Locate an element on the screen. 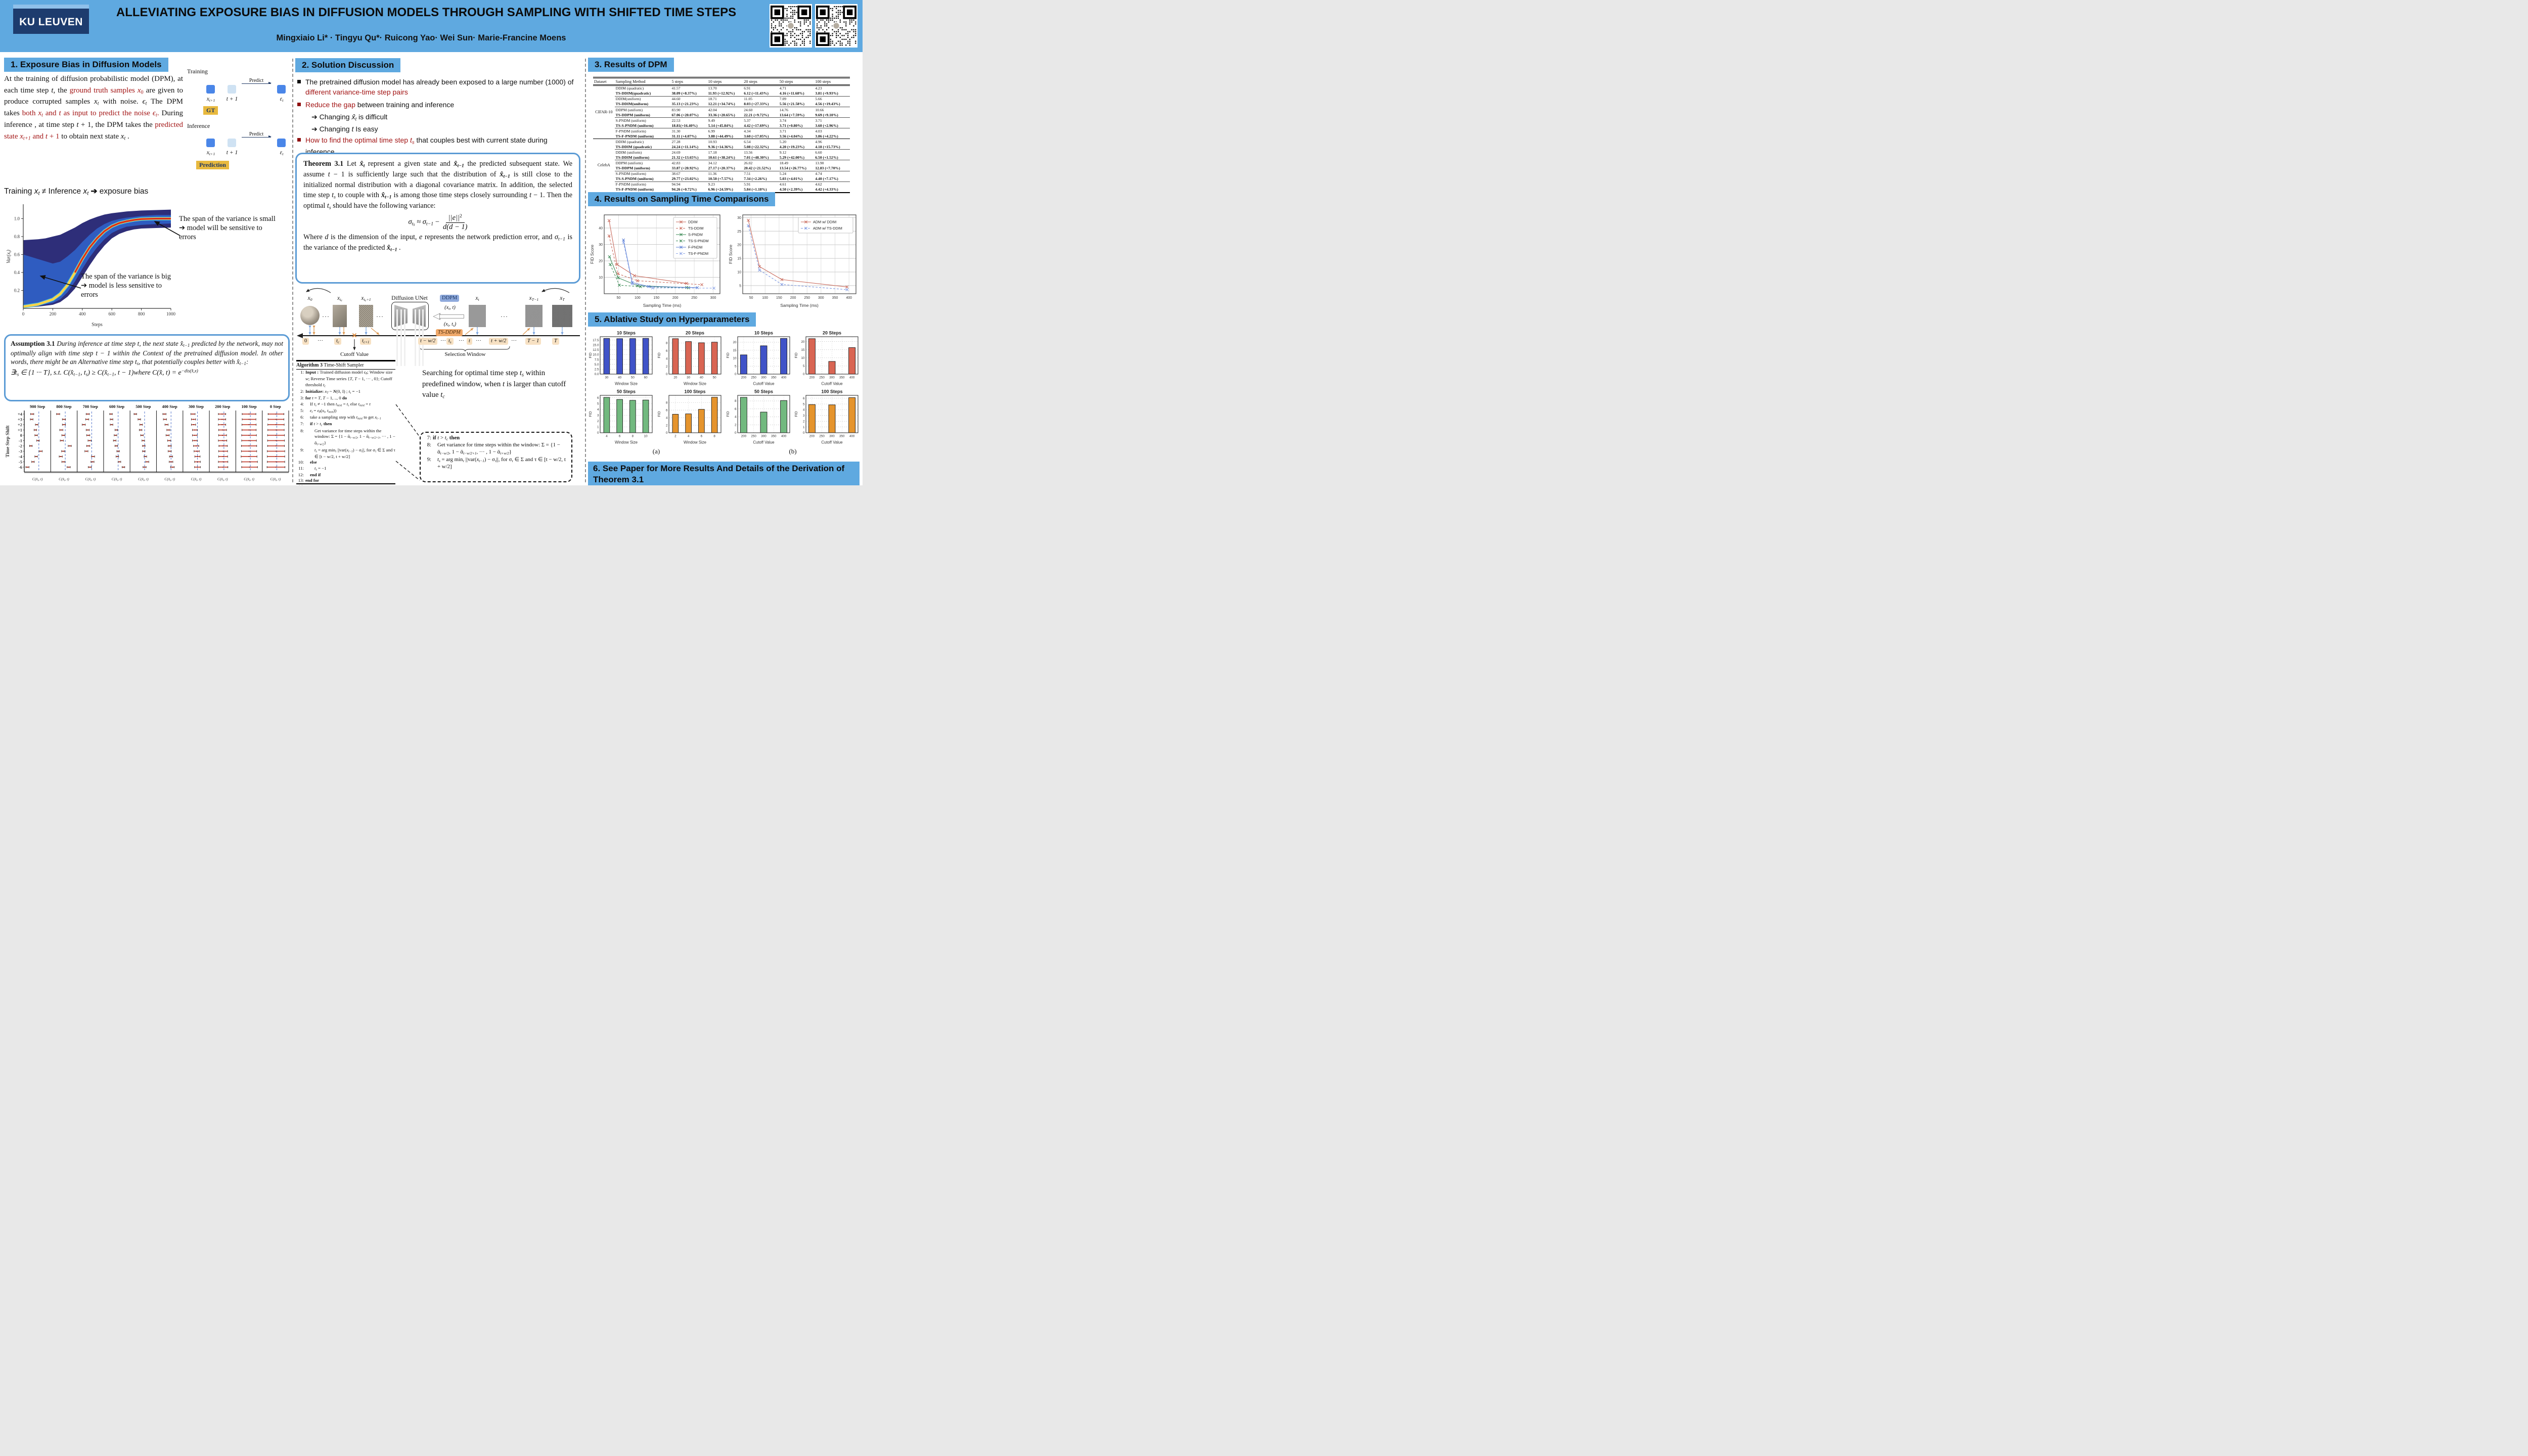 Image resolution: width=2528 pixels, height=1456 pixels. fid-value-cell: 6.50 (+1.52%) is located at coordinates (827, 157).